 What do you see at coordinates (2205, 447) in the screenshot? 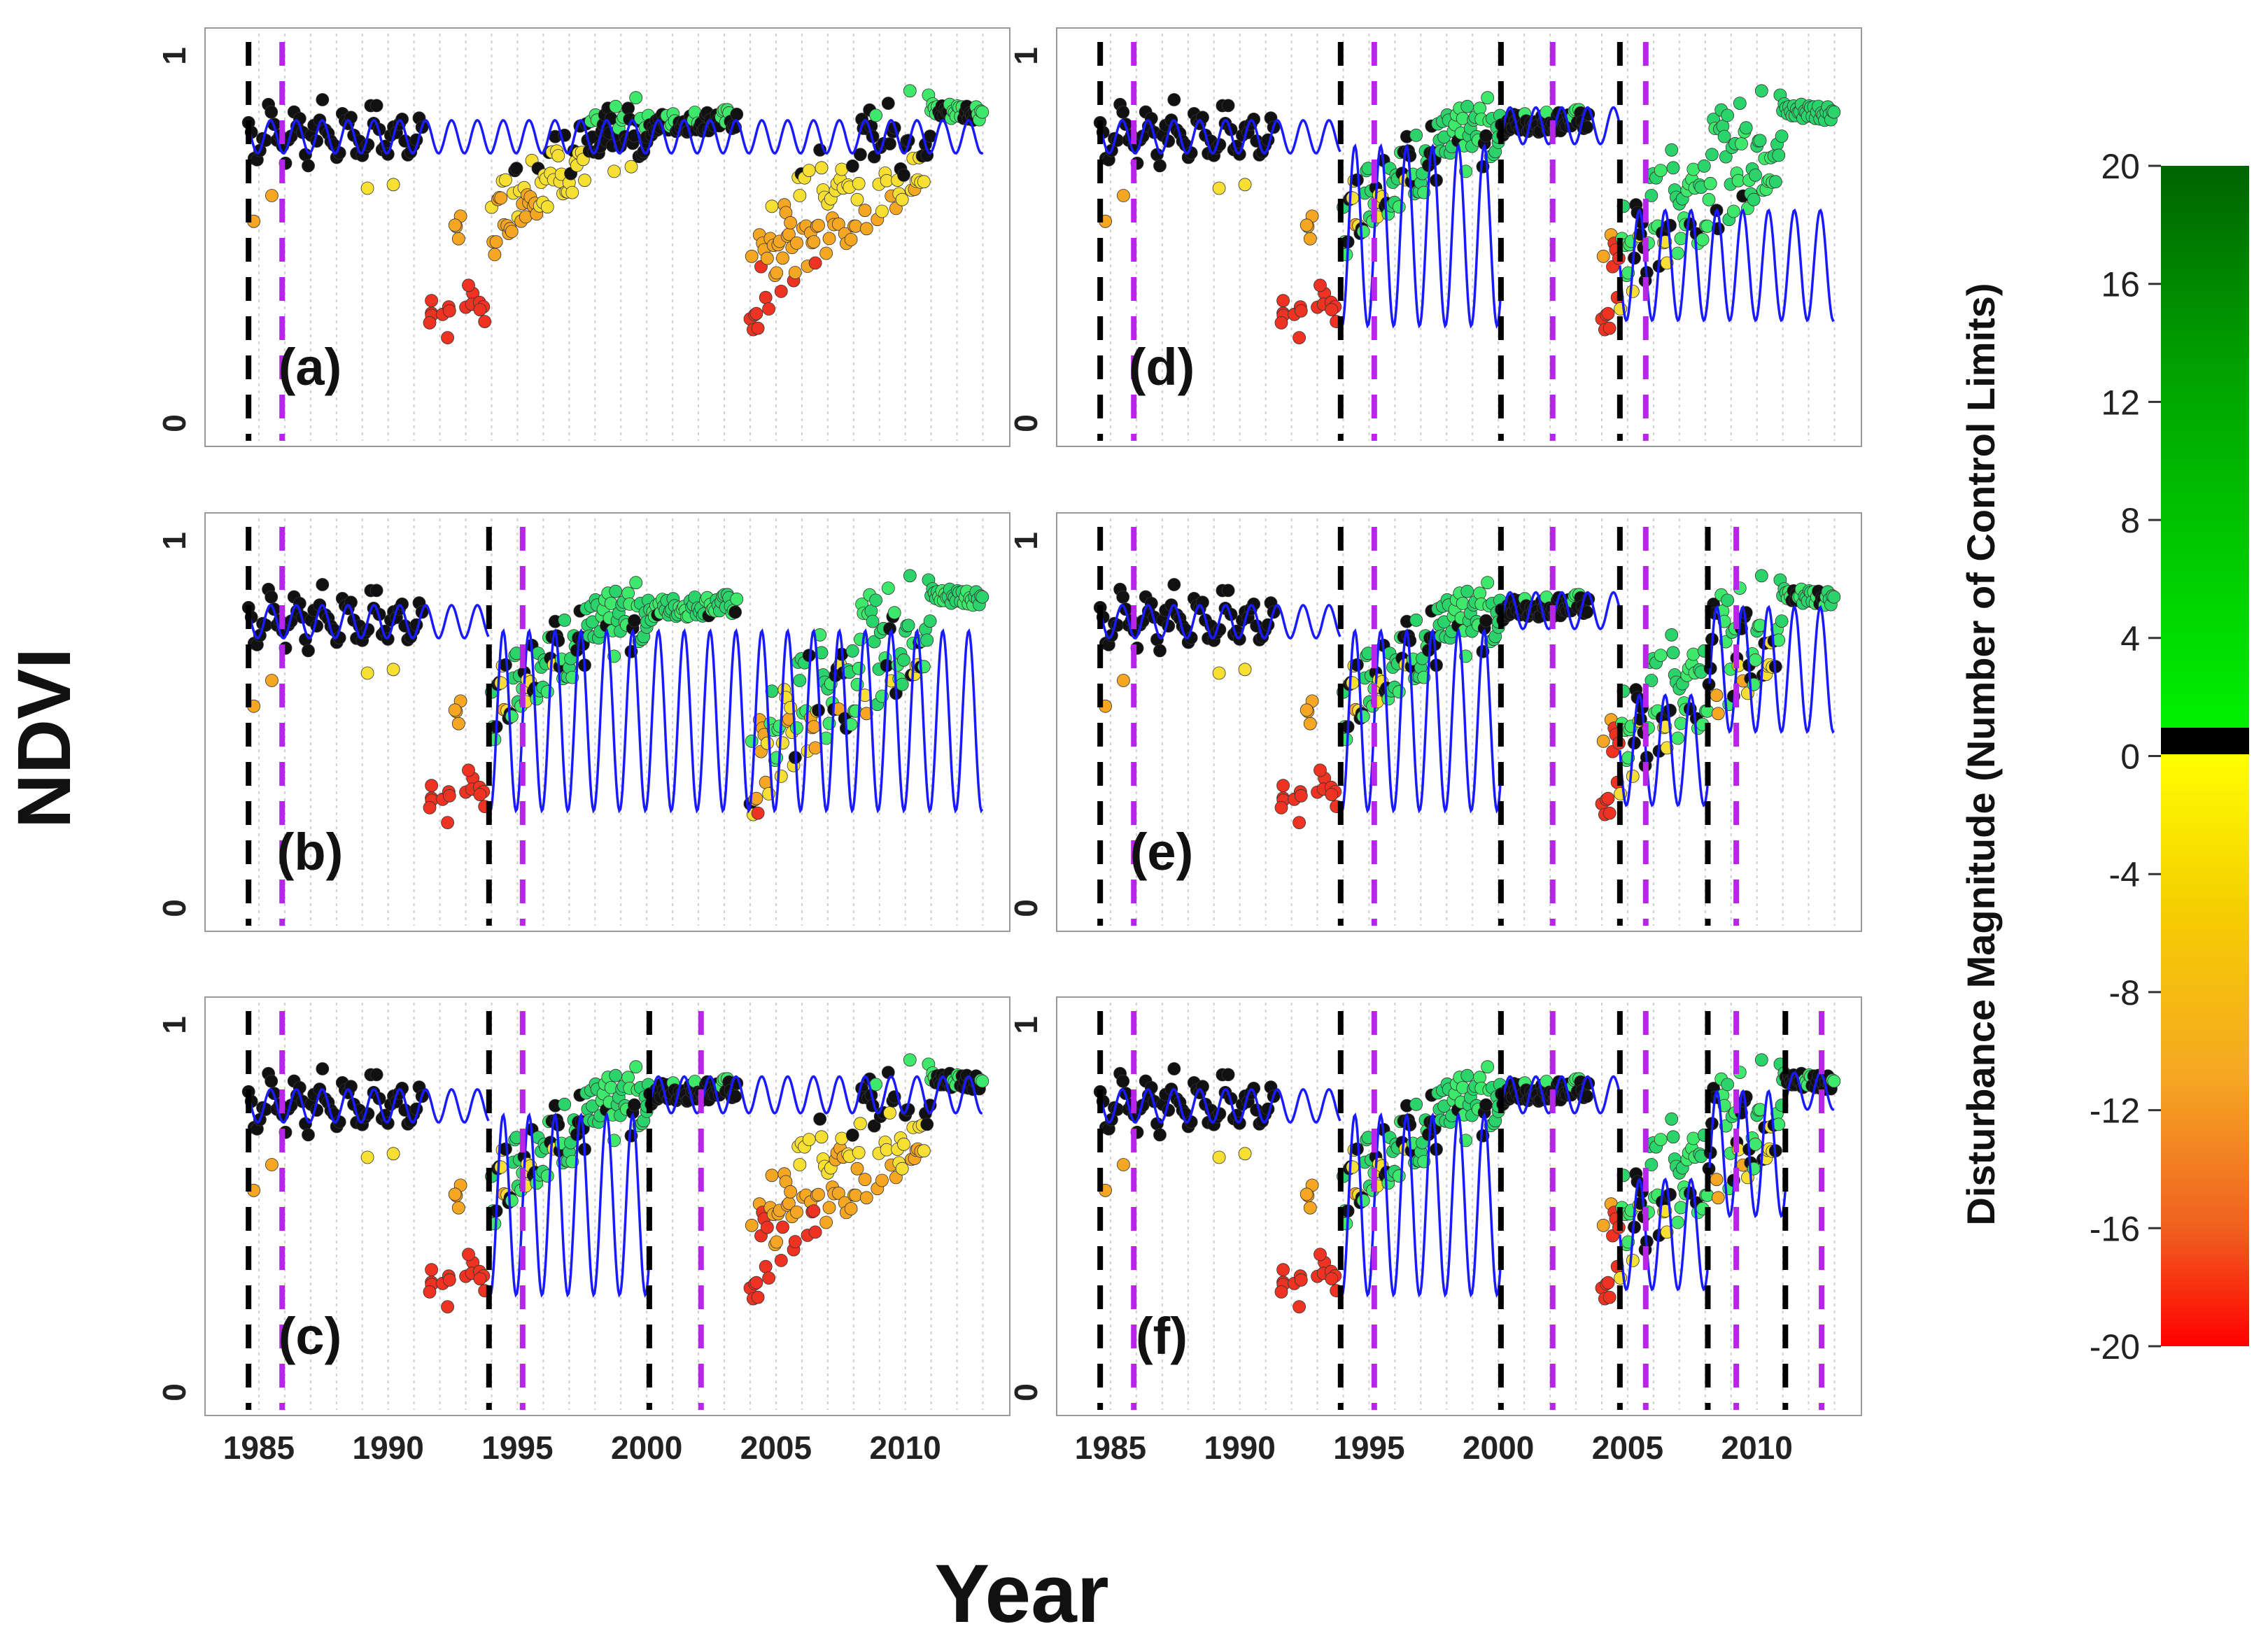
I see `colorbar-green-range` at bounding box center [2205, 447].